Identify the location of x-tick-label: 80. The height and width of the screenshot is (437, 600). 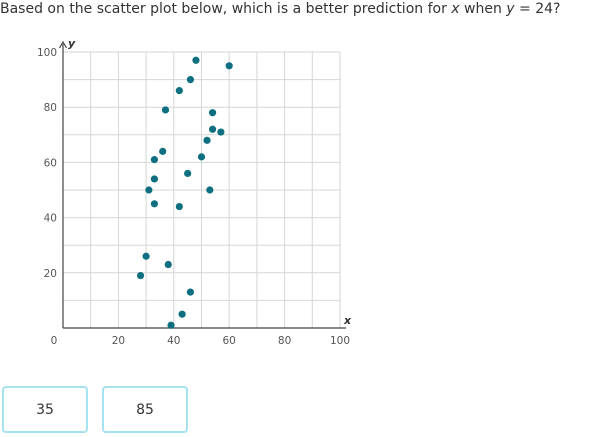
(284, 341).